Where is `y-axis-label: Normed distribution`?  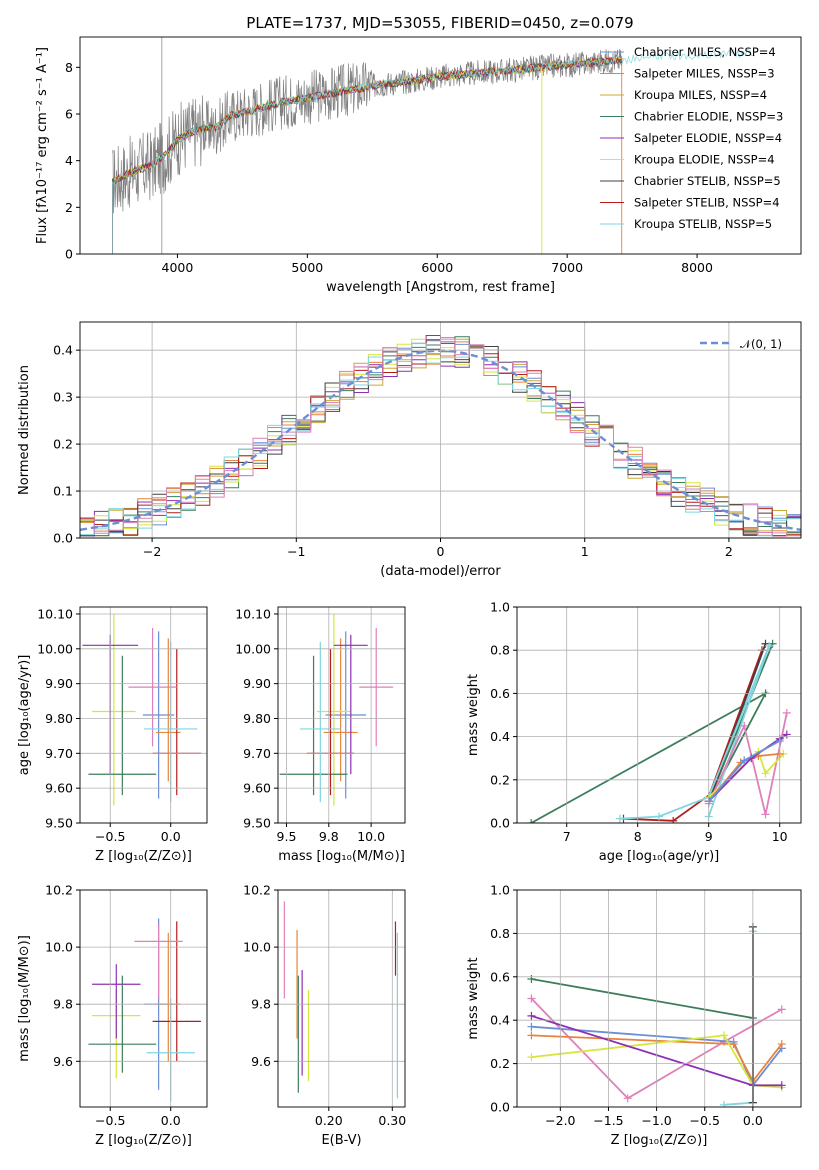 y-axis-label: Normed distribution is located at coordinates (24, 430).